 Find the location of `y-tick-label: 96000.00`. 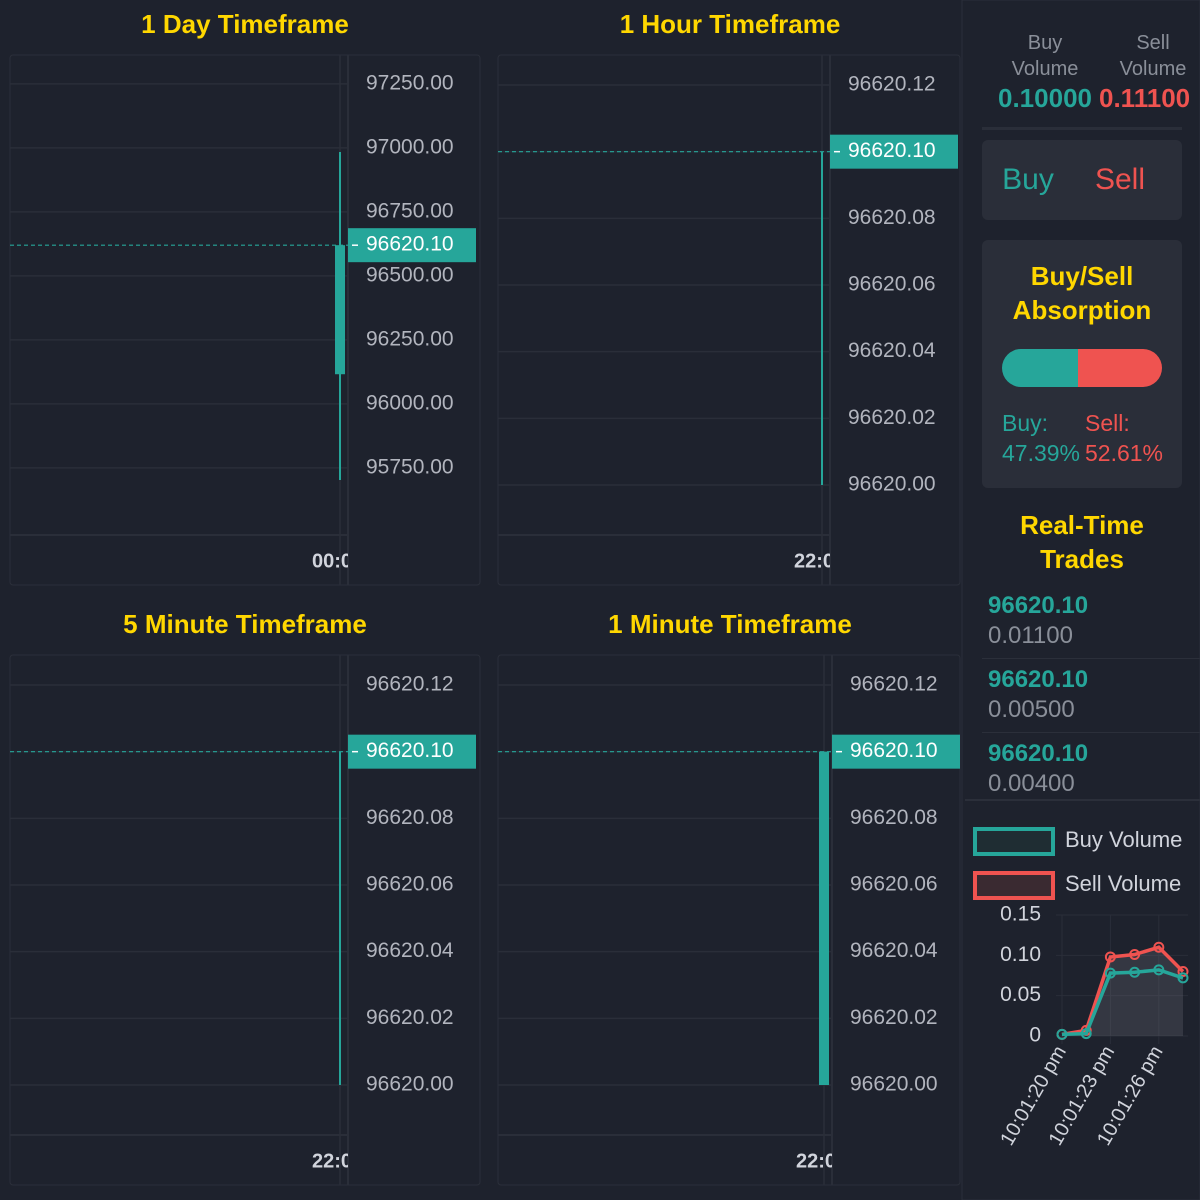

y-tick-label: 96000.00 is located at coordinates (410, 402).